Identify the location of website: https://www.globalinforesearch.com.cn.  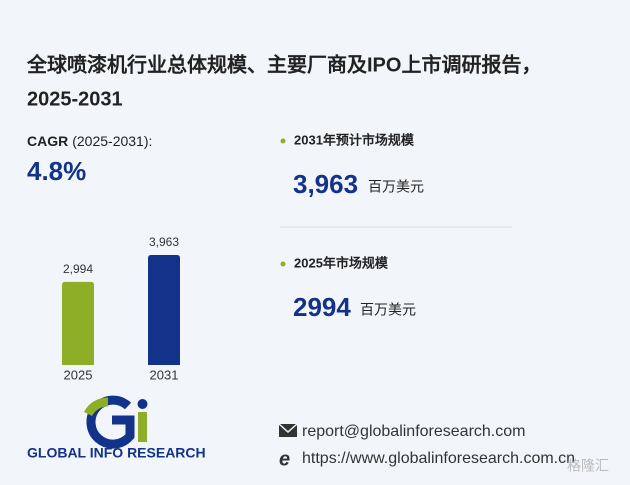
(438, 458).